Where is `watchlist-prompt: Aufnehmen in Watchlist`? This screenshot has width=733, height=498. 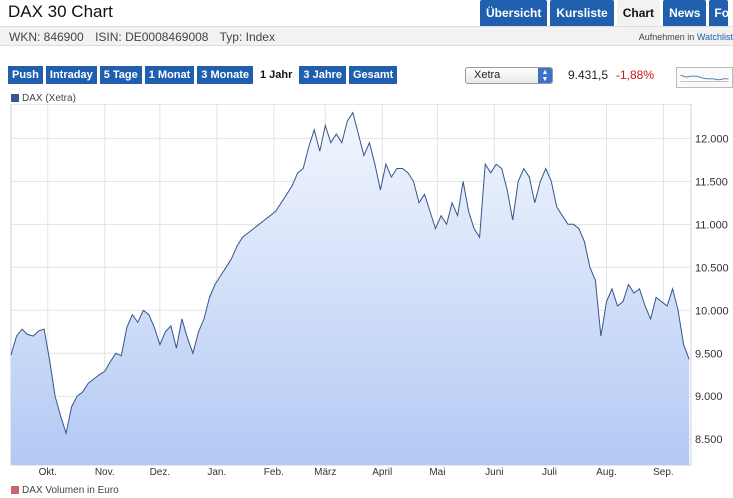
watchlist-prompt: Aufnehmen in Watchlist is located at coordinates (686, 37).